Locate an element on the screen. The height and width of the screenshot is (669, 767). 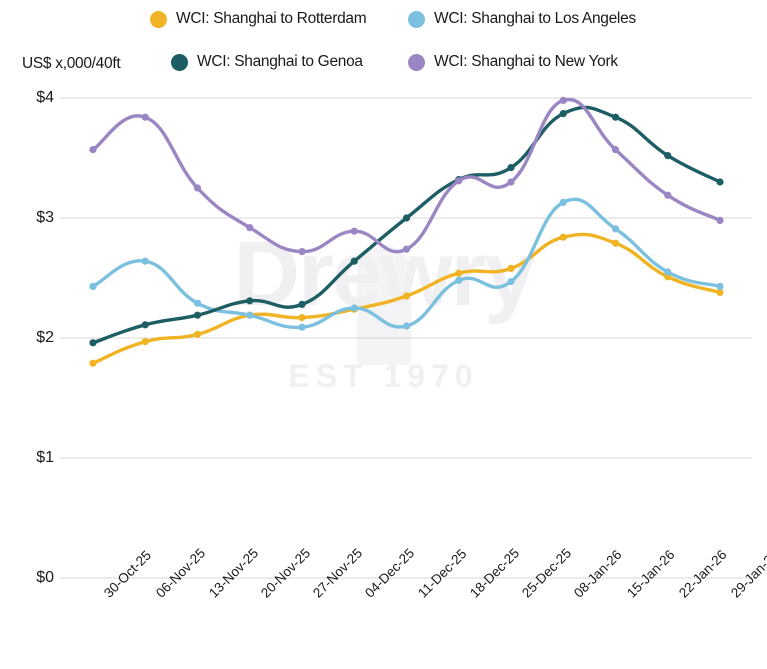
legend-item-los-angeles: WCI: Shanghai to Los Angeles is located at coordinates (522, 19).